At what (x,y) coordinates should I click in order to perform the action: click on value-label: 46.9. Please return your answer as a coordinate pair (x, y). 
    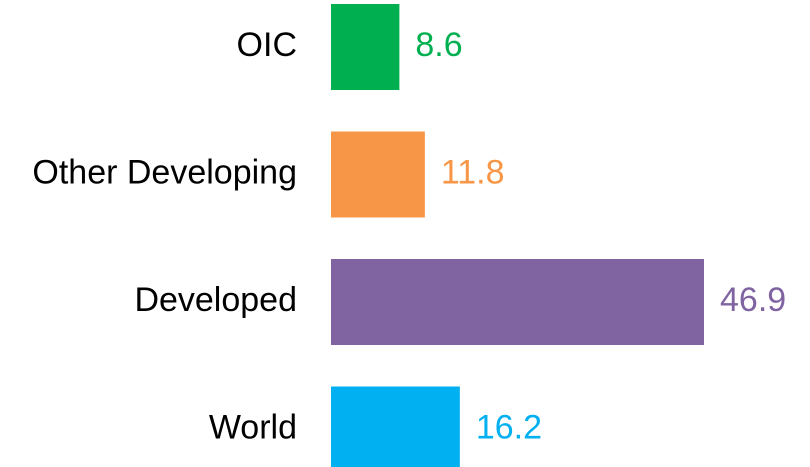
    Looking at the image, I should click on (753, 300).